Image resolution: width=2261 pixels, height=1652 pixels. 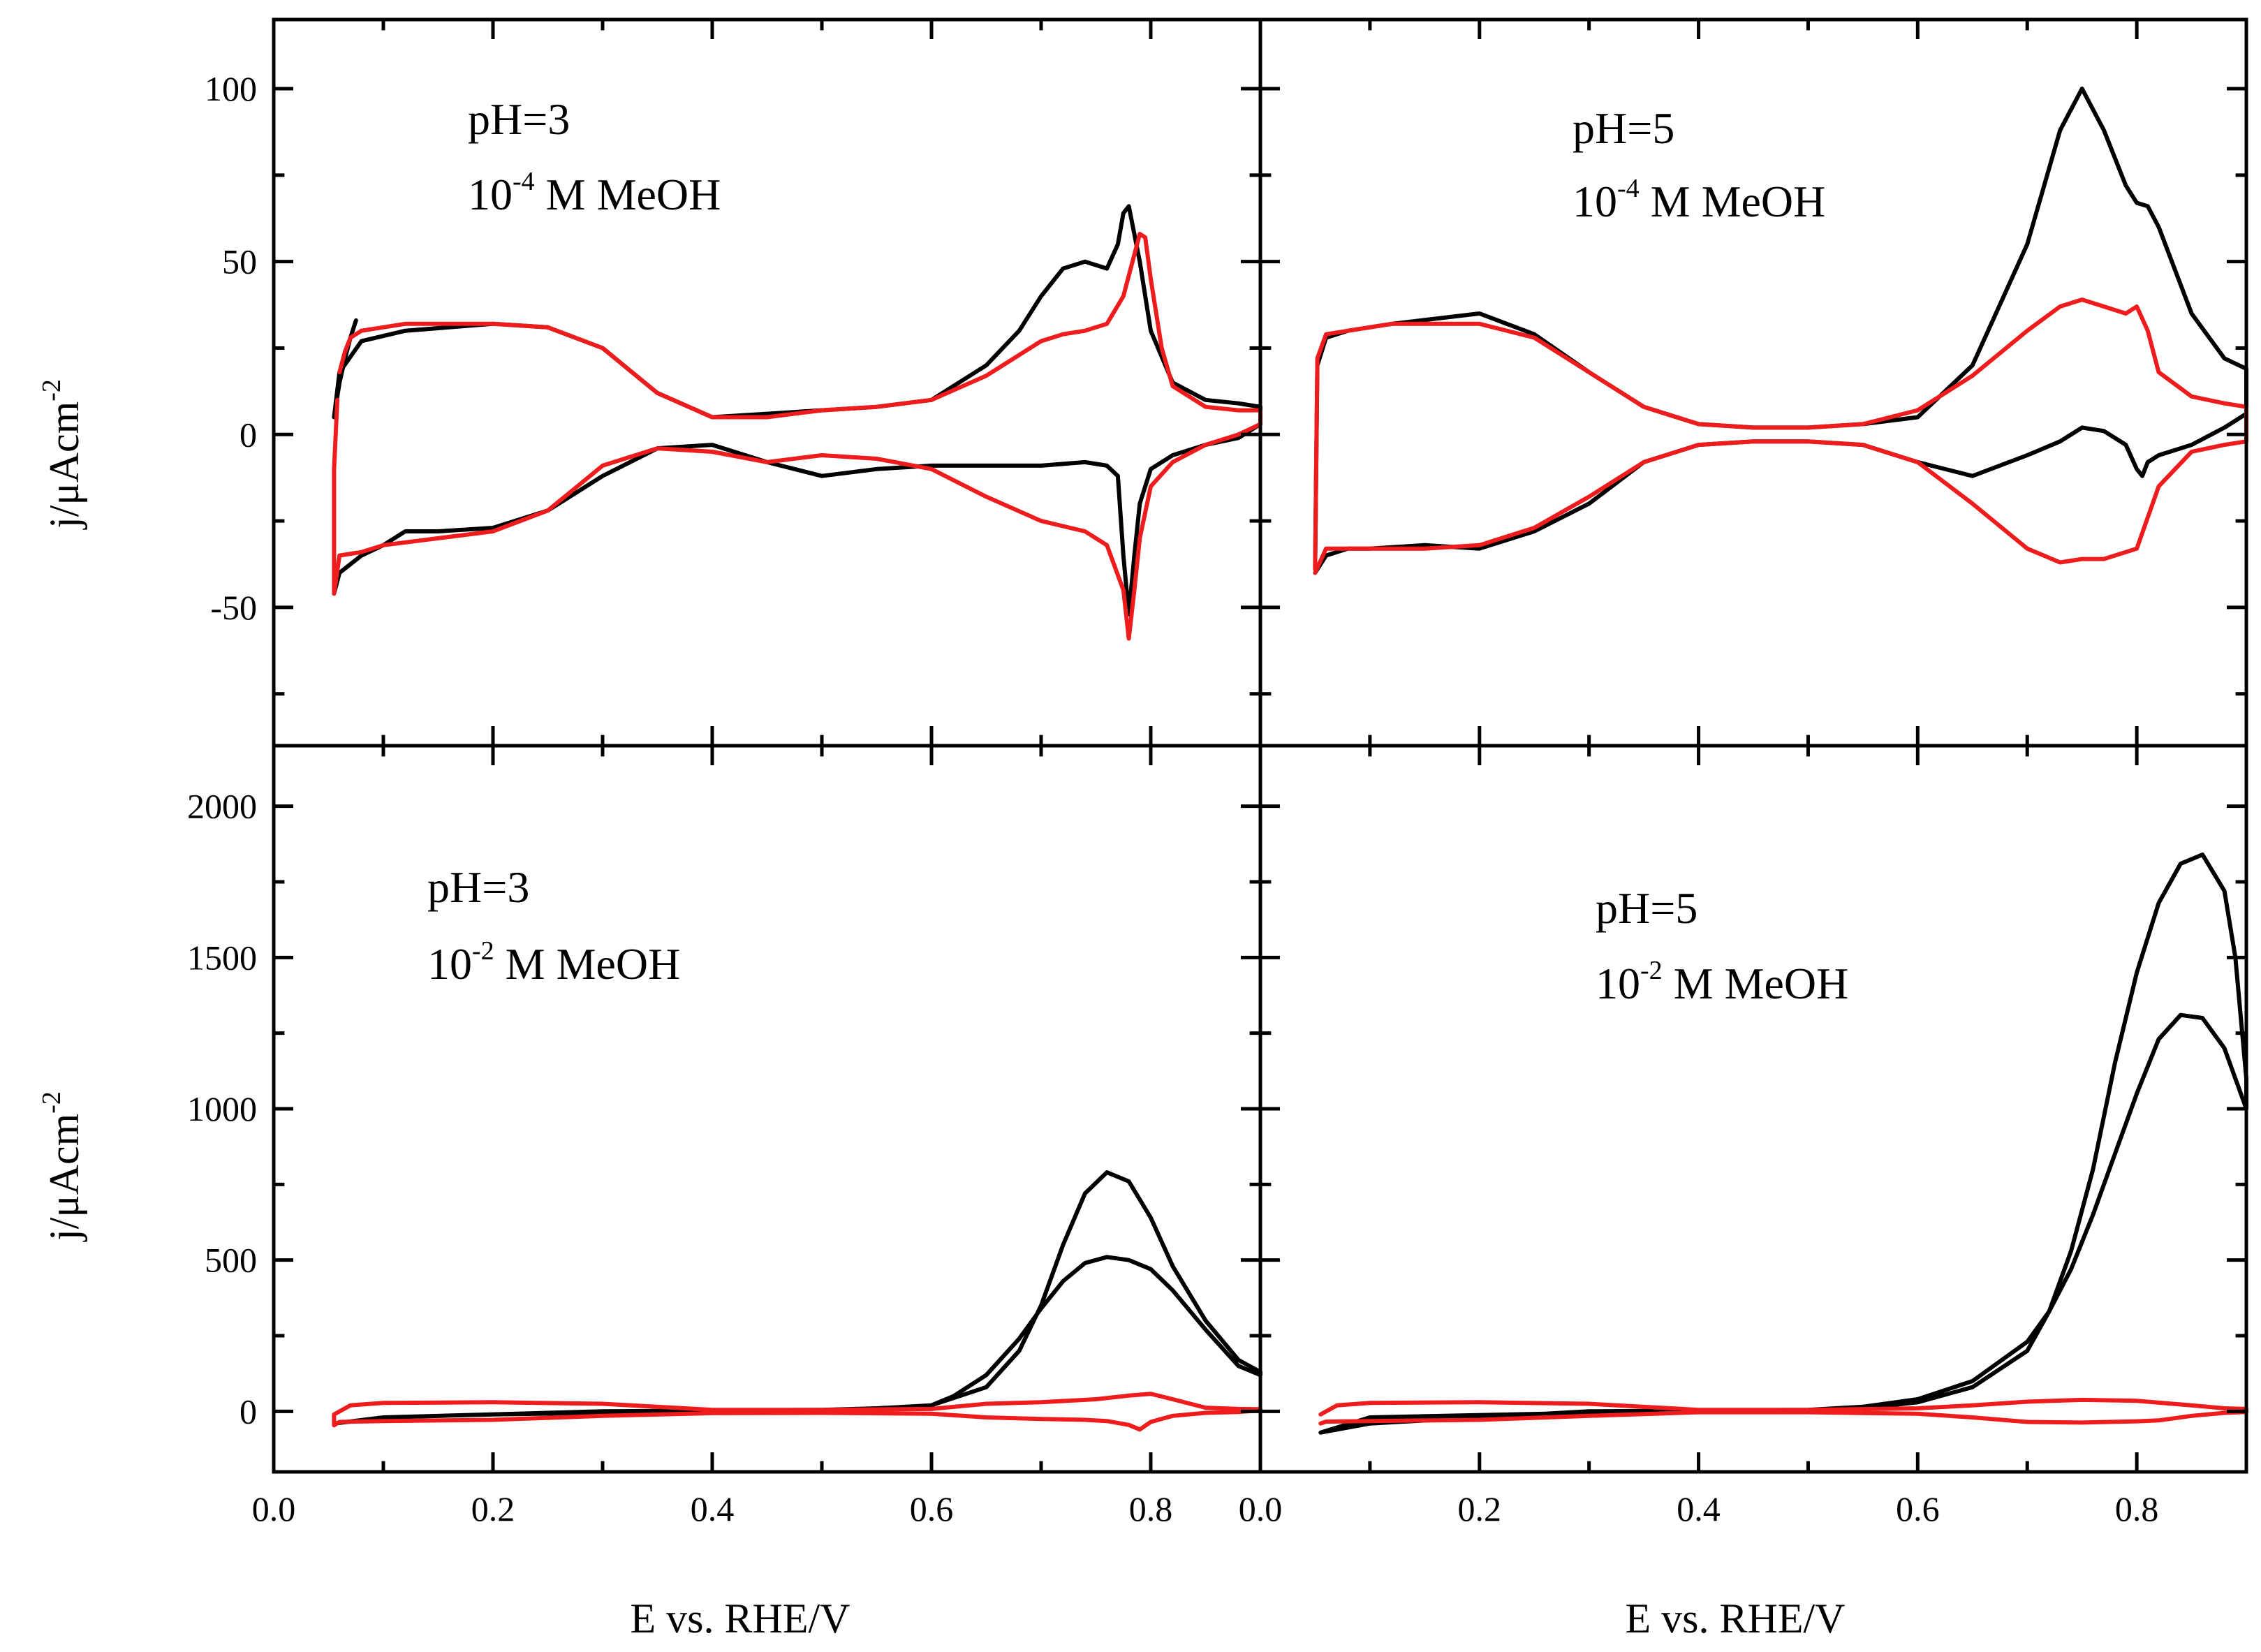 I want to click on series-red-top-right, so click(x=1780, y=436).